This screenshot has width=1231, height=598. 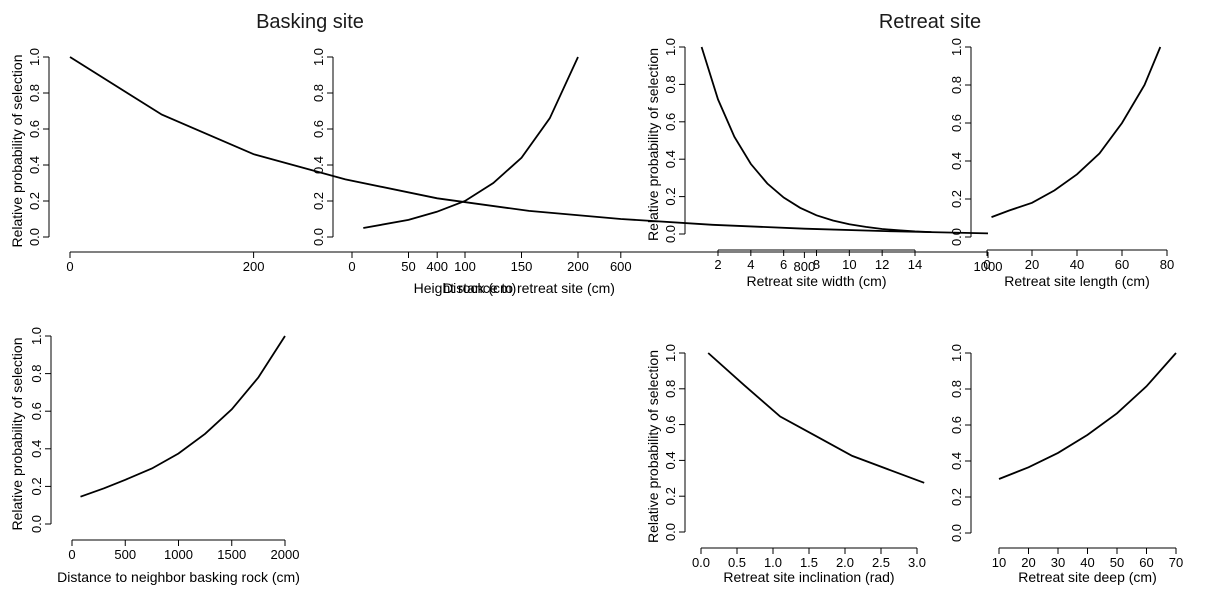 What do you see at coordinates (737, 562) in the screenshot?
I see `x-tick-label: 0.5` at bounding box center [737, 562].